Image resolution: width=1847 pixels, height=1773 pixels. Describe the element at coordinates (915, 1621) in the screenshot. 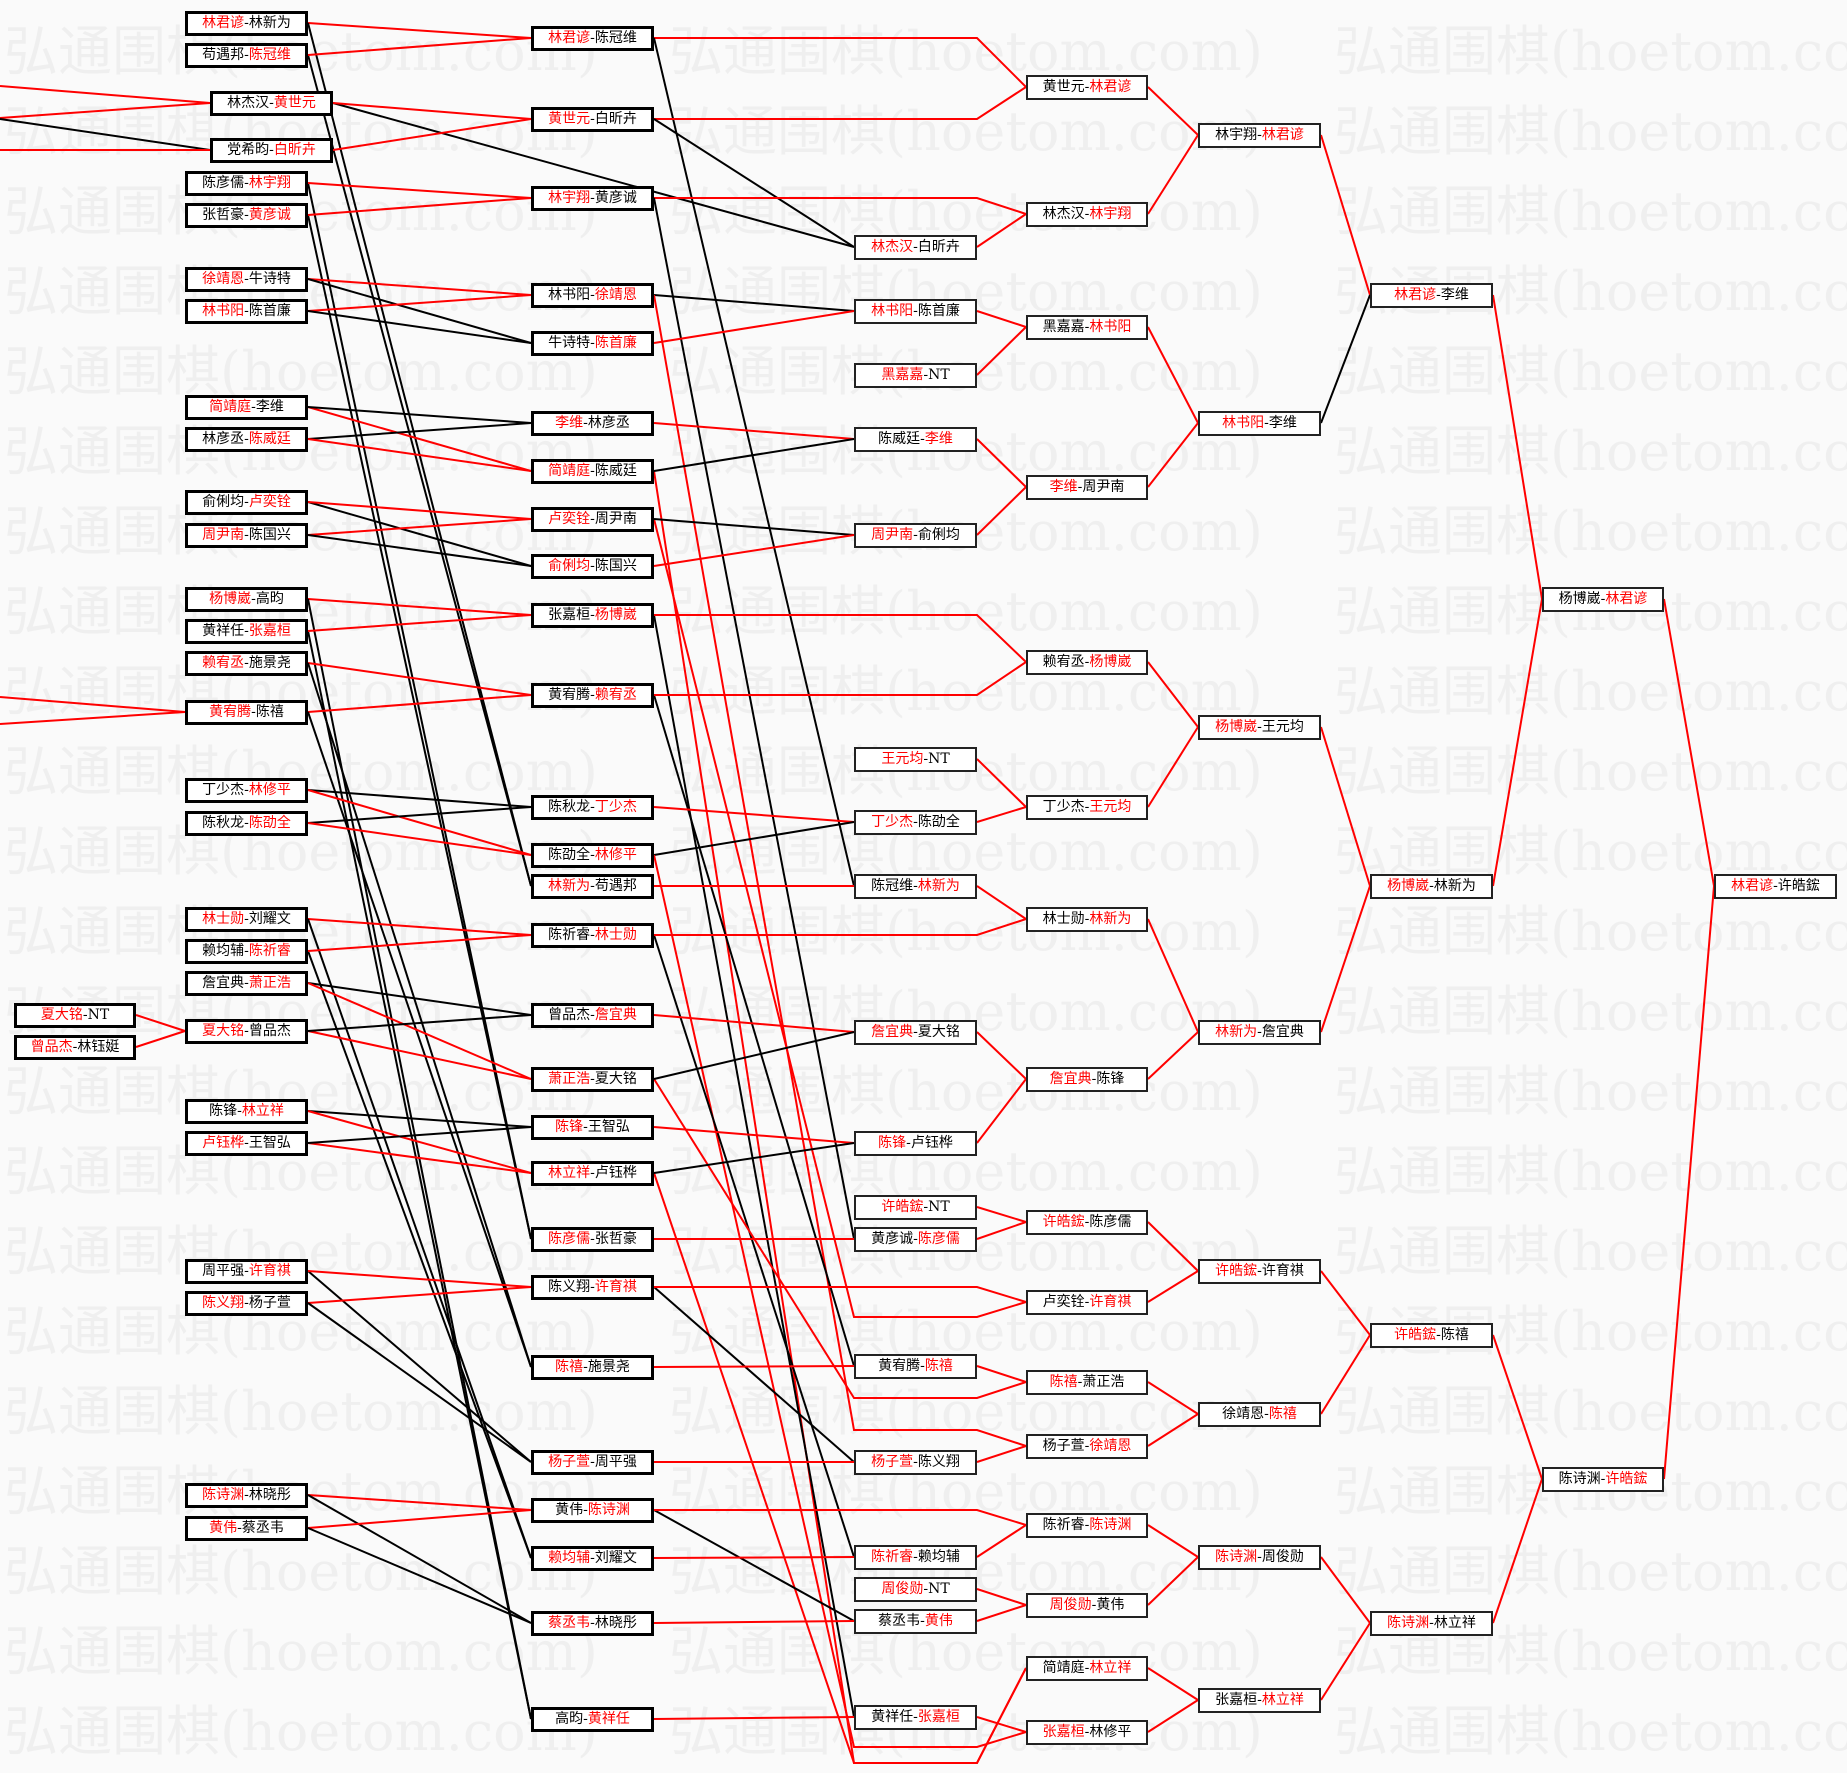

I see `match-box-round-4: 蔡丞韦 - 黄伟` at that location.